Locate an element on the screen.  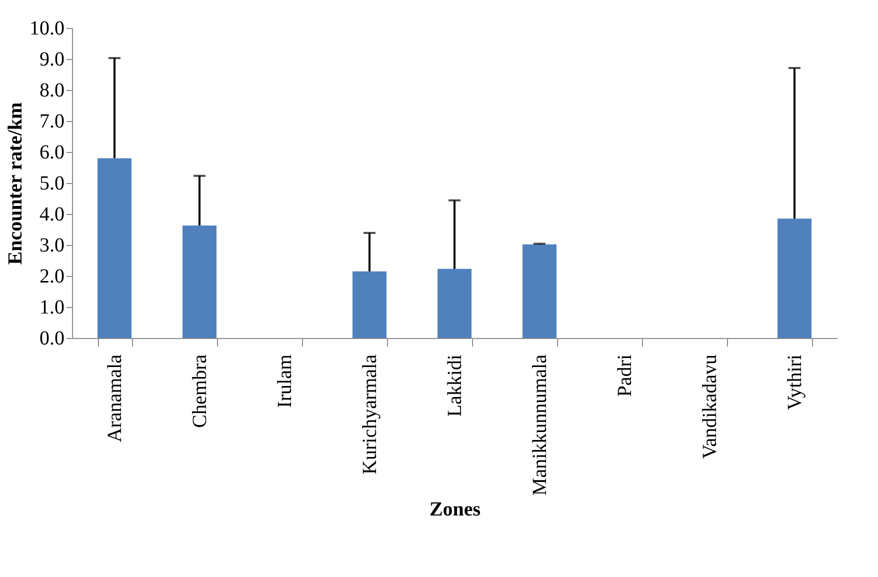
x-tick-label: Aranamala is located at coordinates (115, 398).